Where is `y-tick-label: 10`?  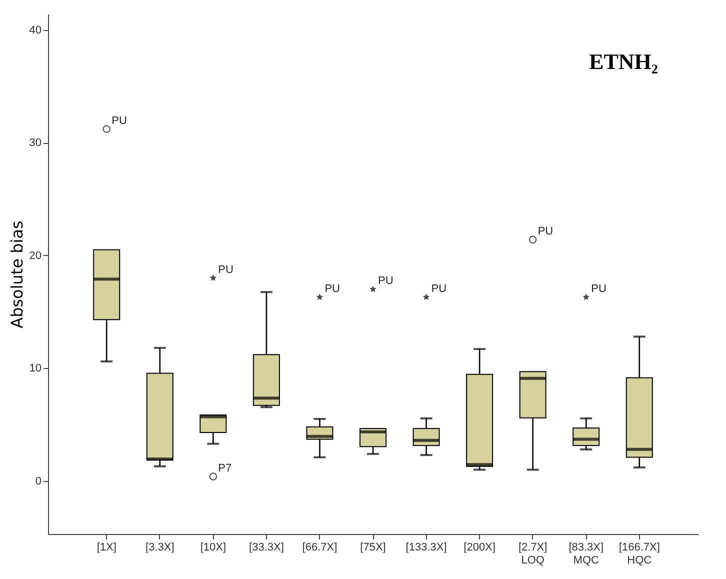 y-tick-label: 10 is located at coordinates (35, 368).